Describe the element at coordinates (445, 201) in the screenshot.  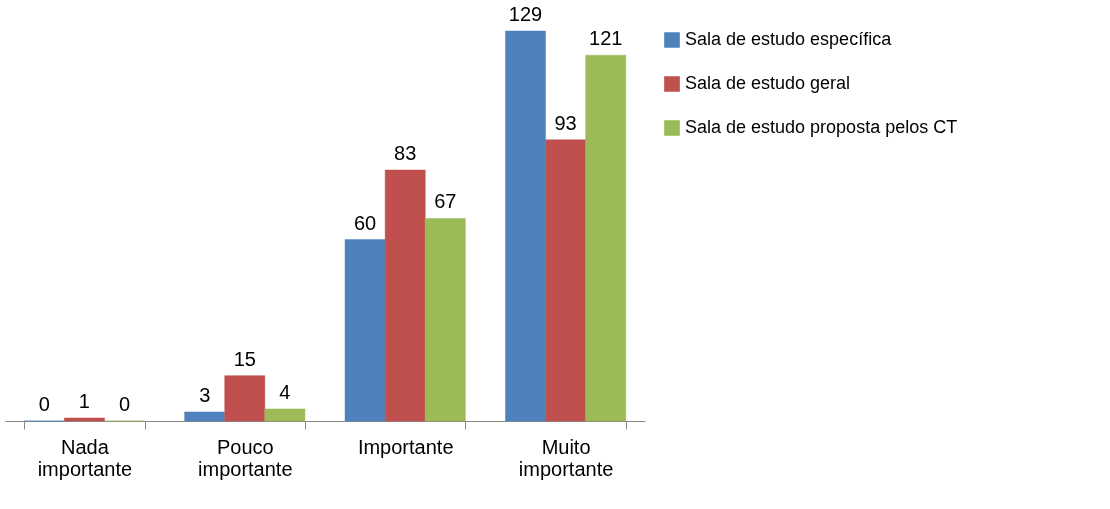
I see `data-label: 67` at that location.